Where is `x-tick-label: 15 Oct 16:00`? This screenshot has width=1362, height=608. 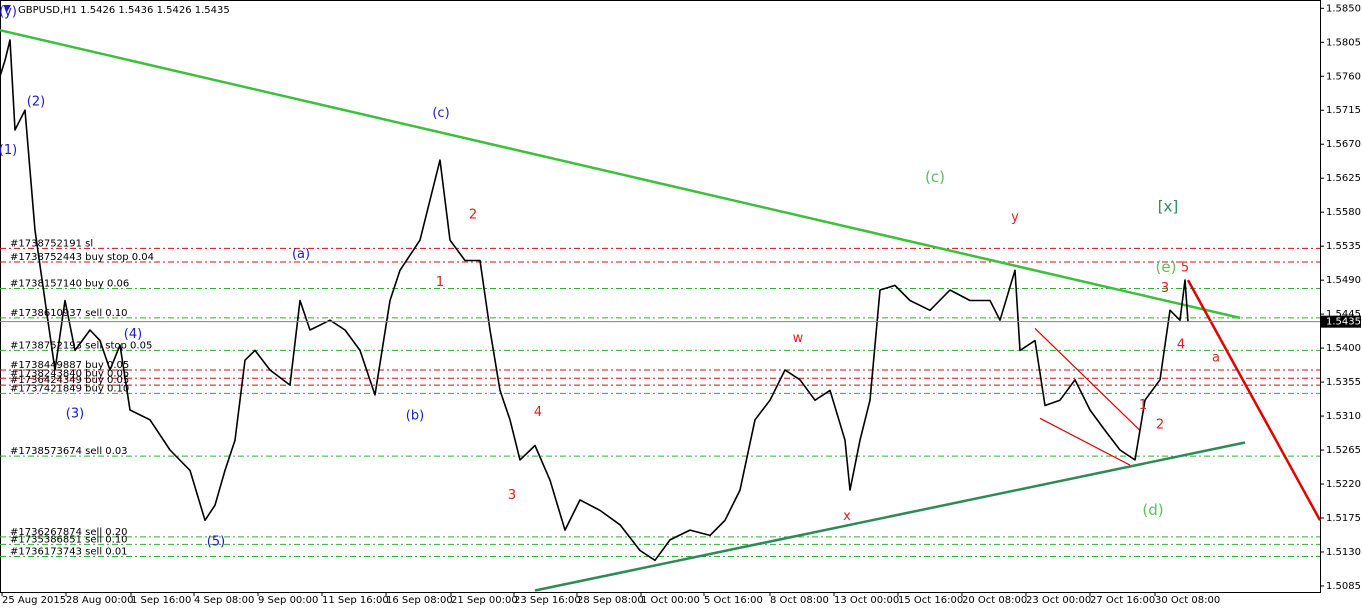 x-tick-label: 15 Oct 16:00 is located at coordinates (930, 600).